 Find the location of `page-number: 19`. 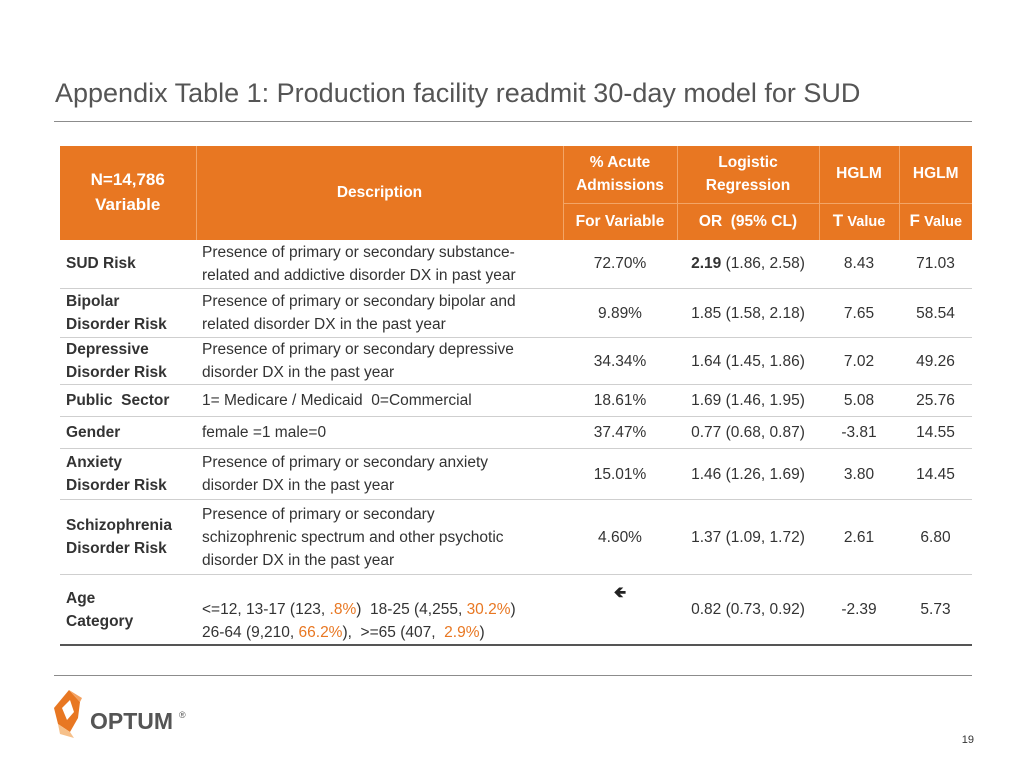

page-number: 19 is located at coordinates (967, 740).